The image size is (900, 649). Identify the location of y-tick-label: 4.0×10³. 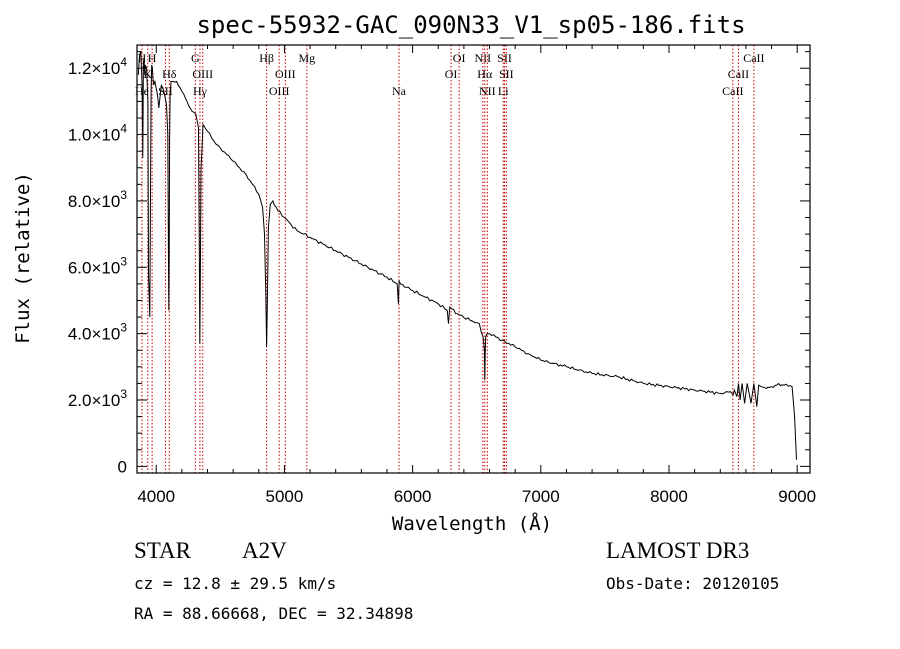
(97, 332).